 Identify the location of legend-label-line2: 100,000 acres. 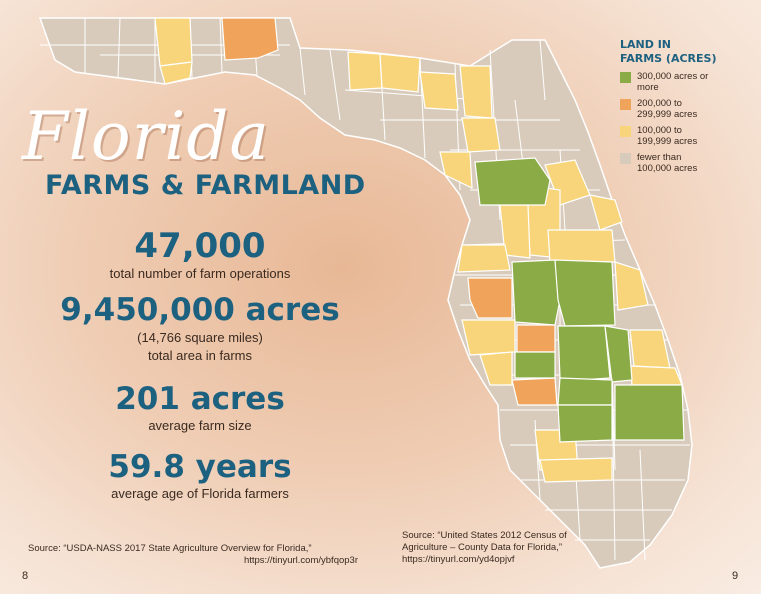
(667, 168).